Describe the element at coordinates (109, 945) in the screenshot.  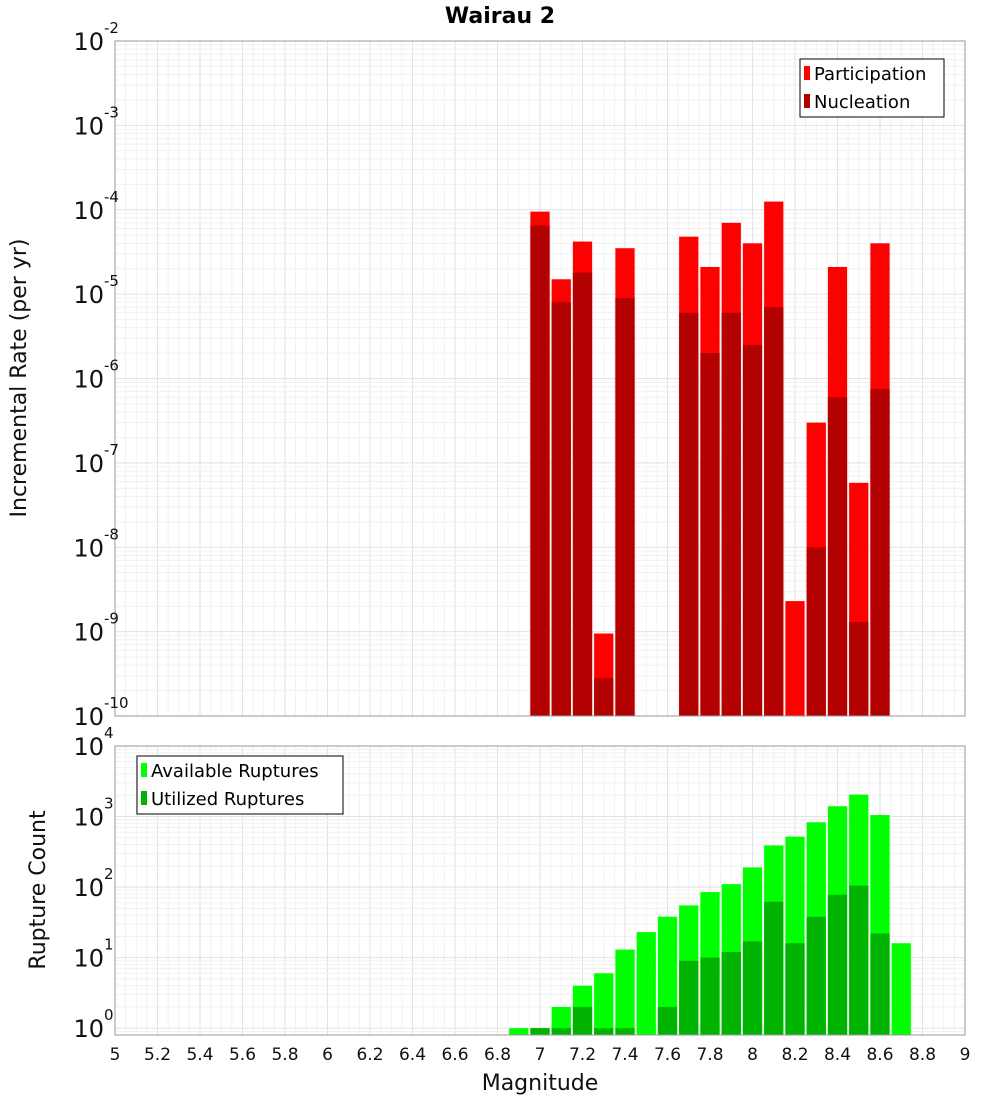
I see `y-tick-exponent: 1` at that location.